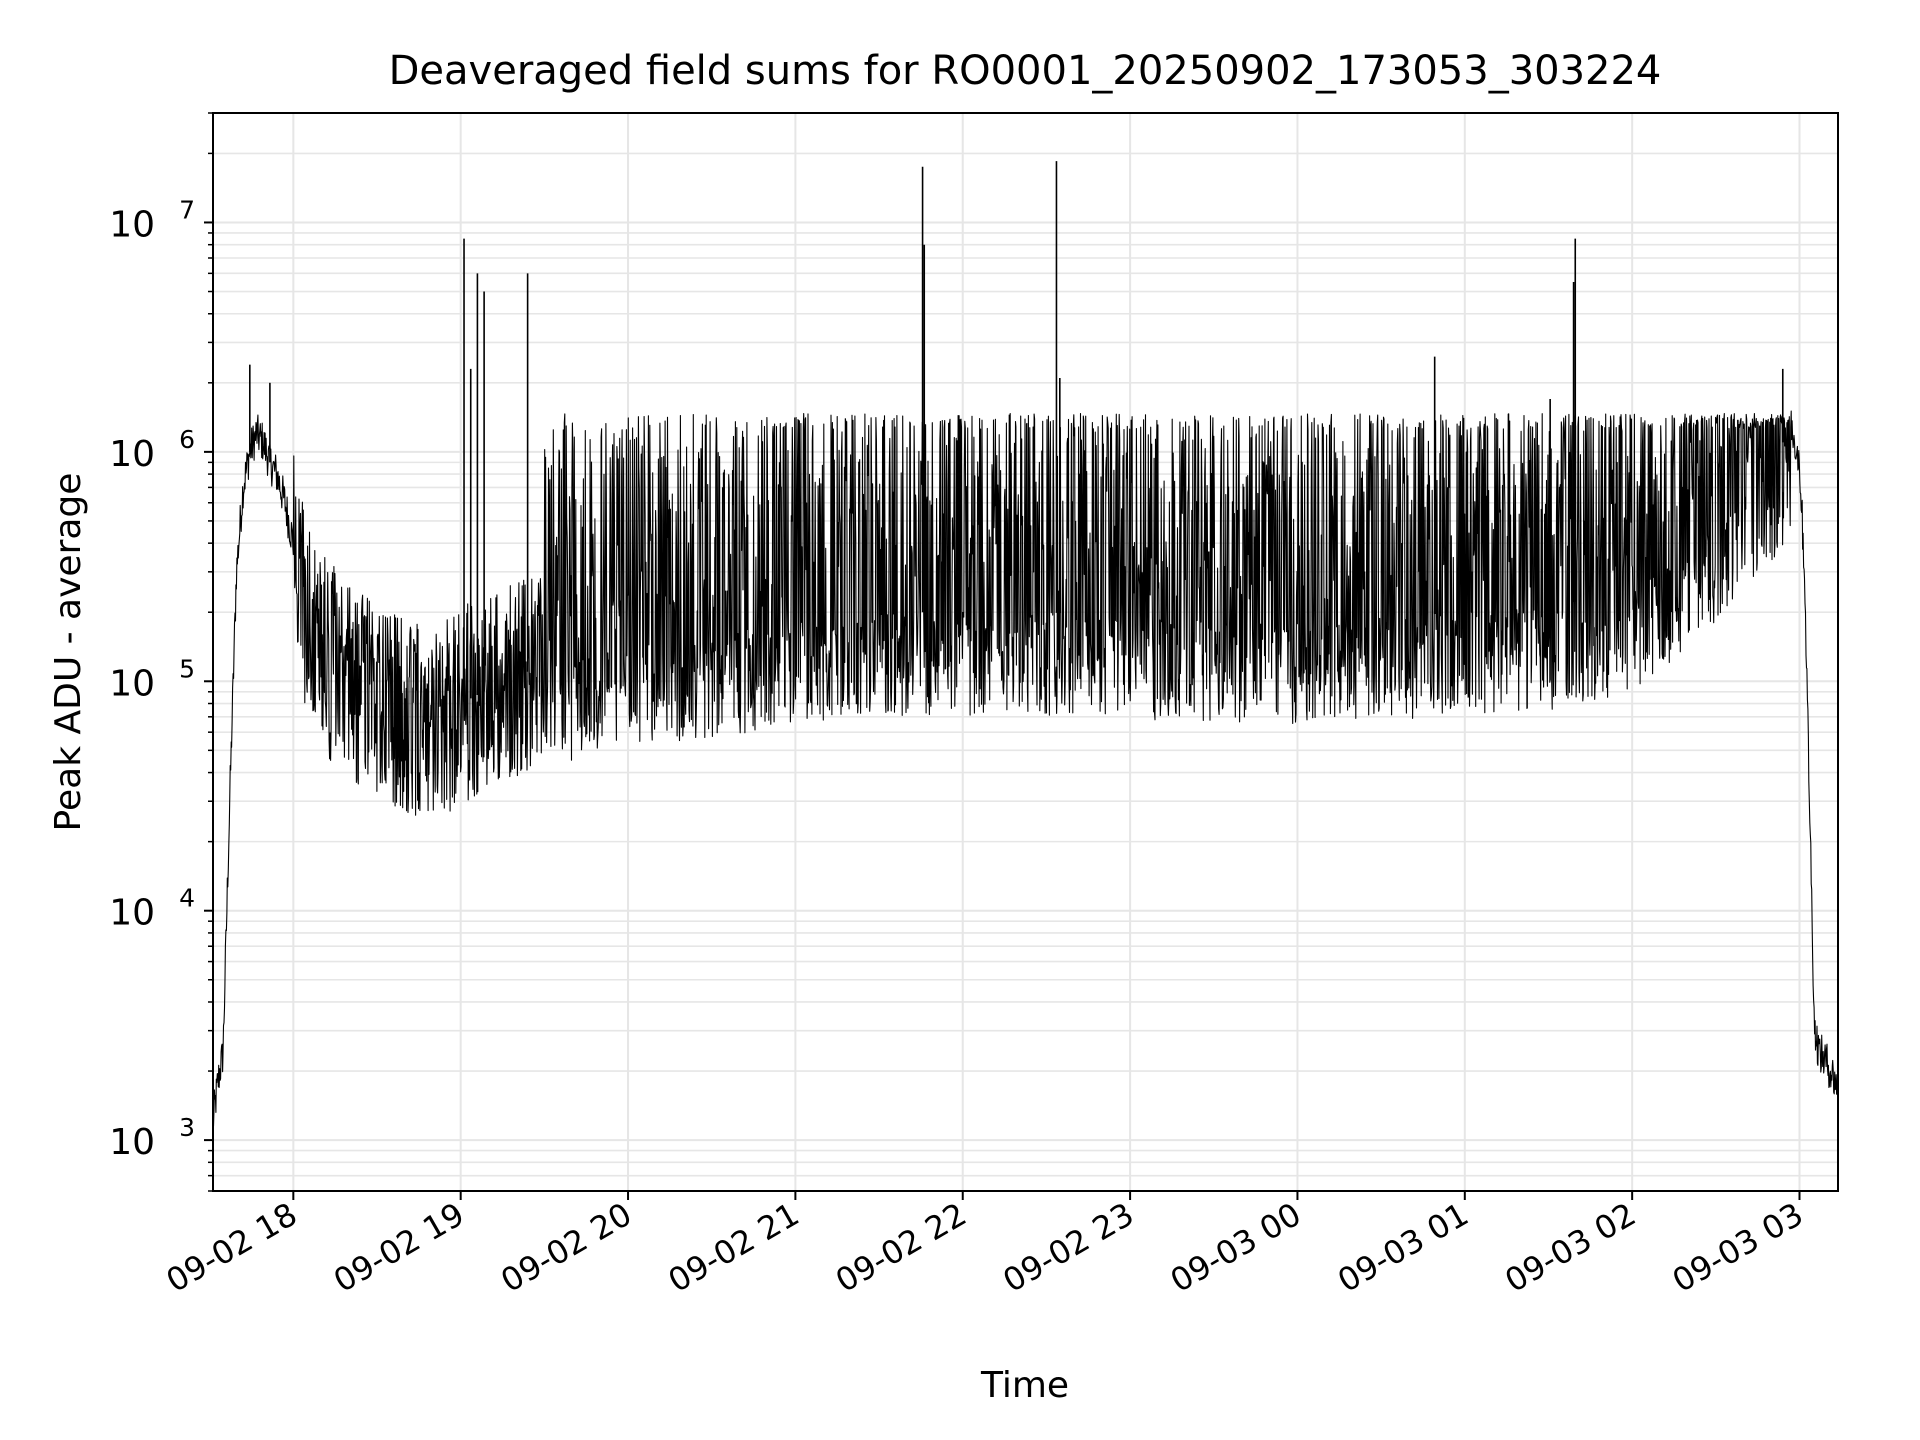 The width and height of the screenshot is (1920, 1440). I want to click on y-tick-exponent: 6, so click(187, 439).